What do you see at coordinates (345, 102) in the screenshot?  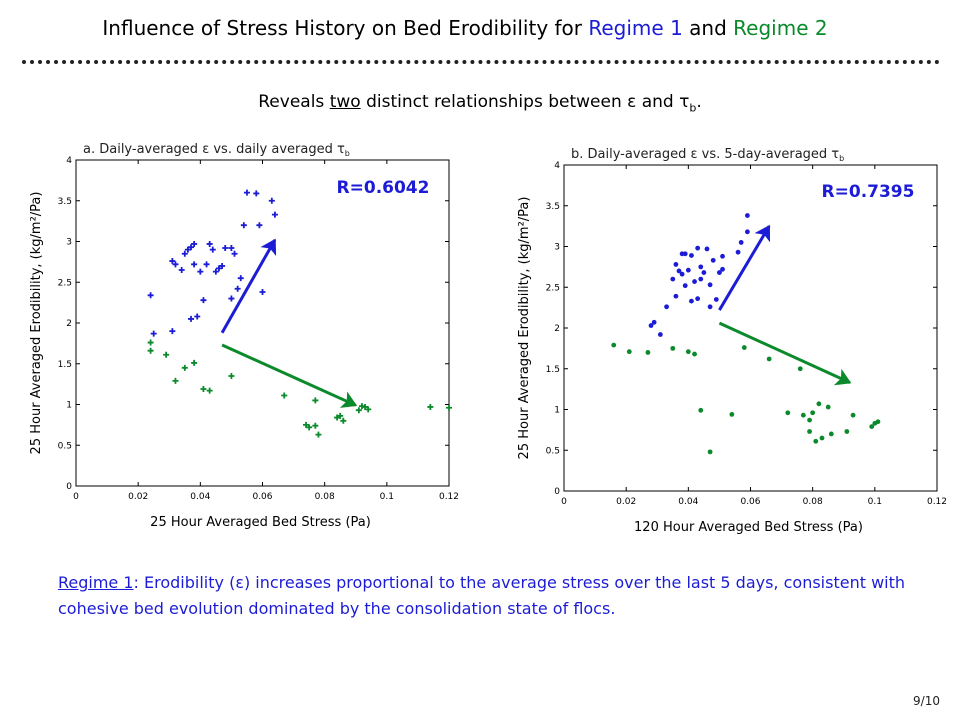 I see `subtitle-underlined: two` at bounding box center [345, 102].